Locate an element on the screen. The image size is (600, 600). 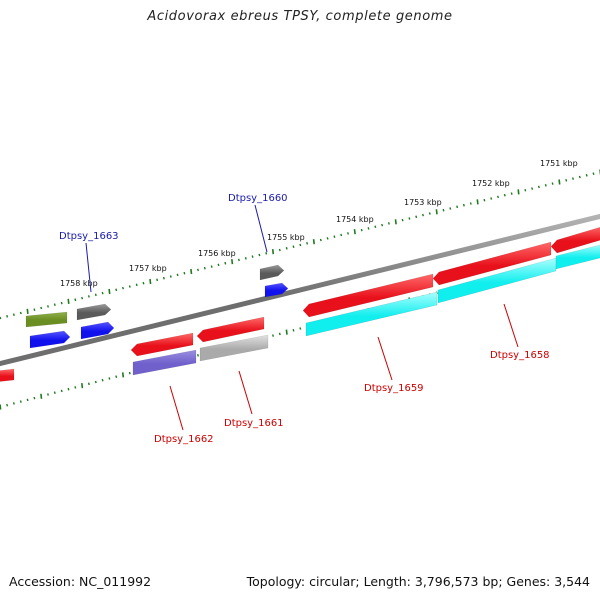
cog-block-cyan-next is located at coordinates (577, 257).